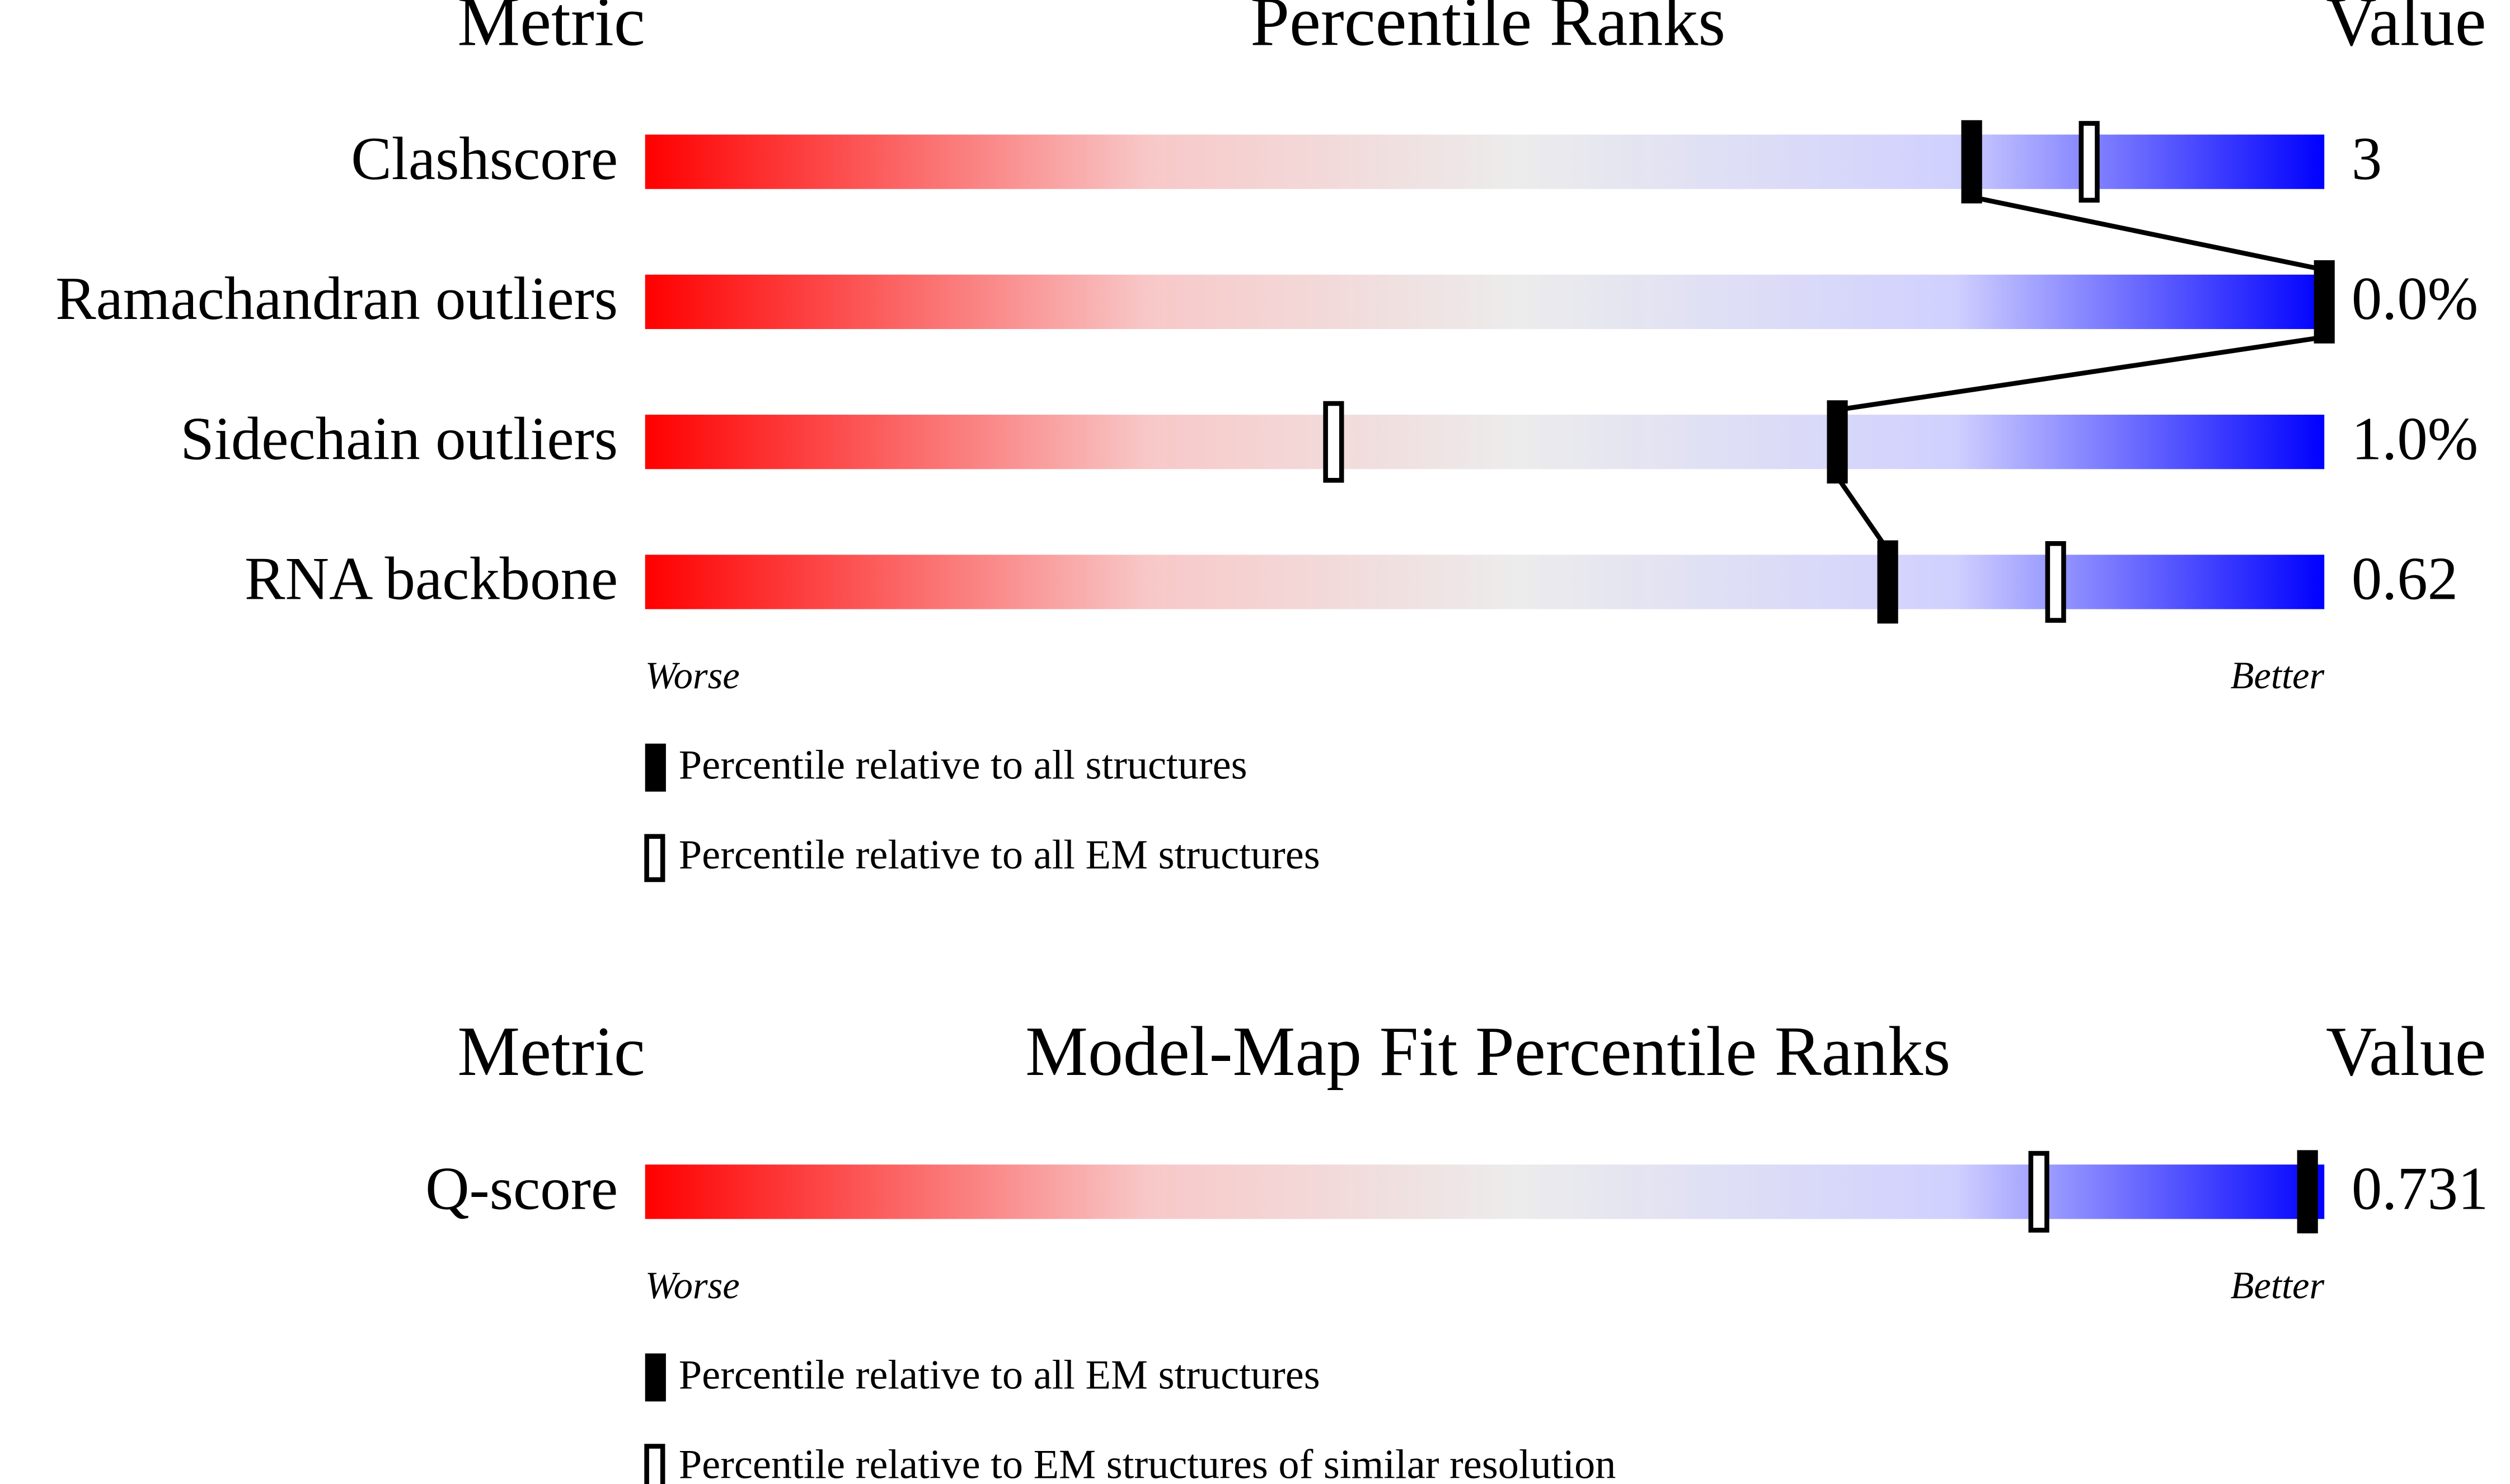 The height and width of the screenshot is (1484, 2510). Describe the element at coordinates (431, 579) in the screenshot. I see `metric-label: RNA backbone` at that location.